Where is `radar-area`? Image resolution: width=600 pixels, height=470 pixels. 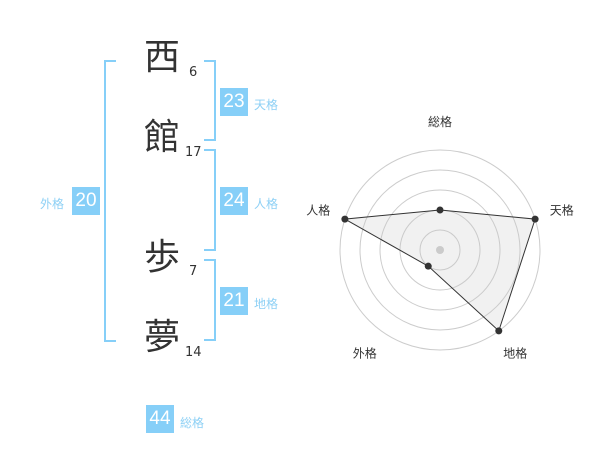
radar-area is located at coordinates (439, 270).